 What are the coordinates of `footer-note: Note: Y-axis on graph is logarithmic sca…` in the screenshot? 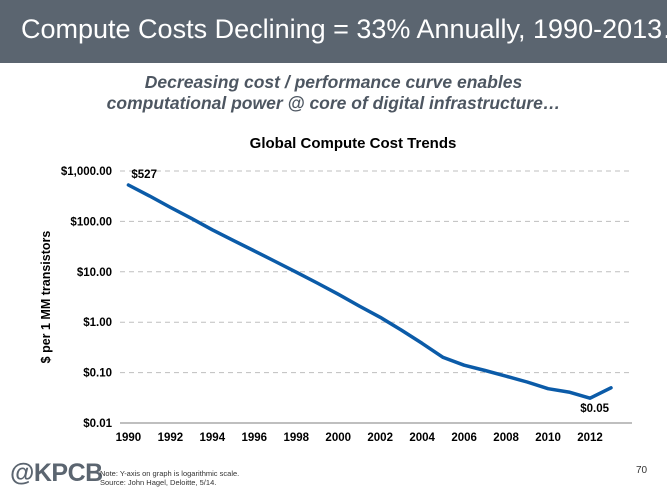 It's located at (170, 473).